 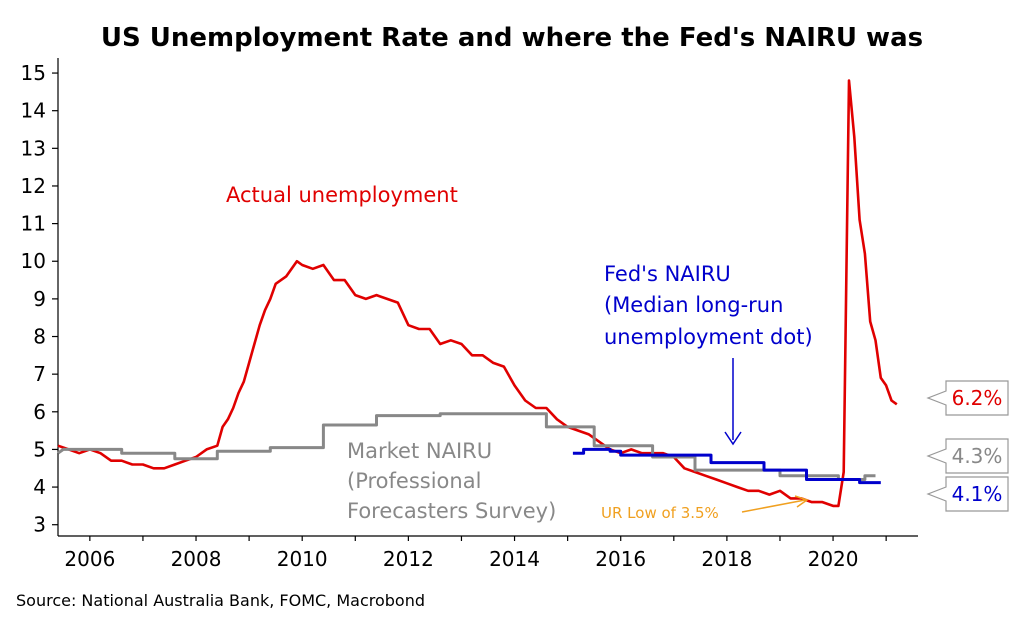 What do you see at coordinates (660, 513) in the screenshot?
I see `annotation-ur-low: UR Low of 3.5%` at bounding box center [660, 513].